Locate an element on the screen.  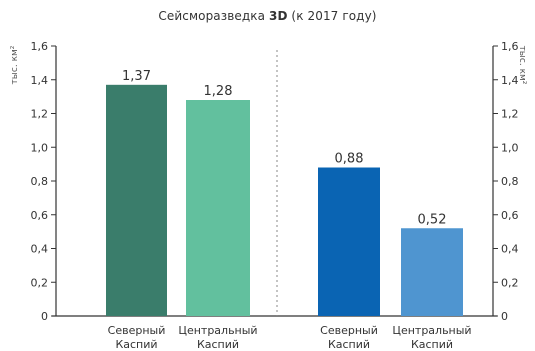
bar-value-label: 0,88 is located at coordinates (349, 159).